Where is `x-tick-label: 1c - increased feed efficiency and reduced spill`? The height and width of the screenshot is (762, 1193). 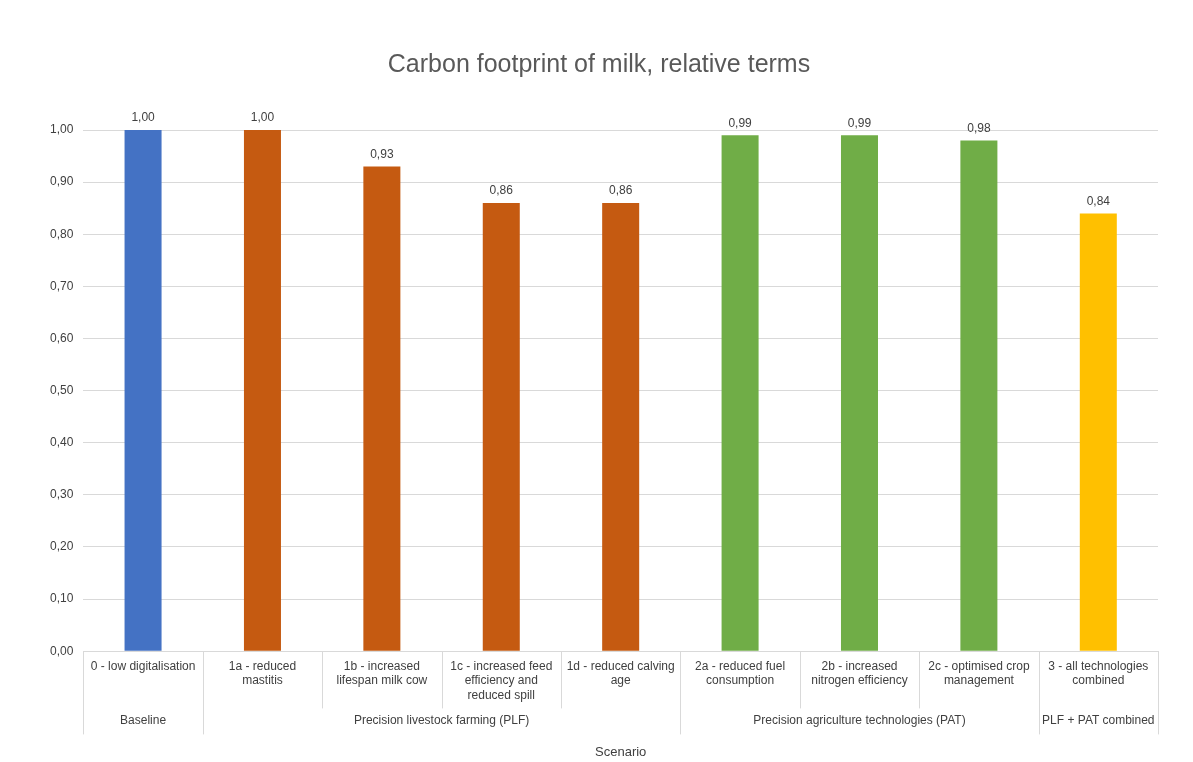 x-tick-label: 1c - increased feed efficiency and reduced spill is located at coordinates (501, 680).